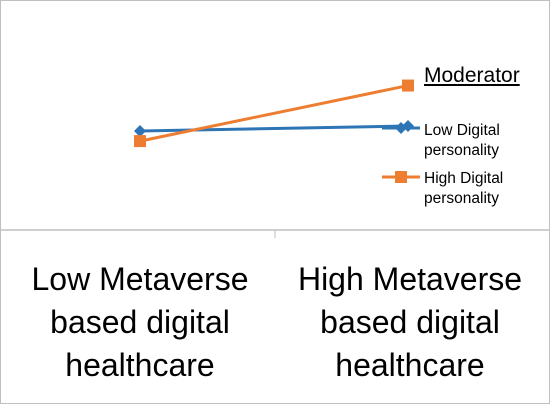 The width and height of the screenshot is (550, 404). What do you see at coordinates (140, 322) in the screenshot?
I see `x-category-label-low: Low Metaverse based digital healthcare` at bounding box center [140, 322].